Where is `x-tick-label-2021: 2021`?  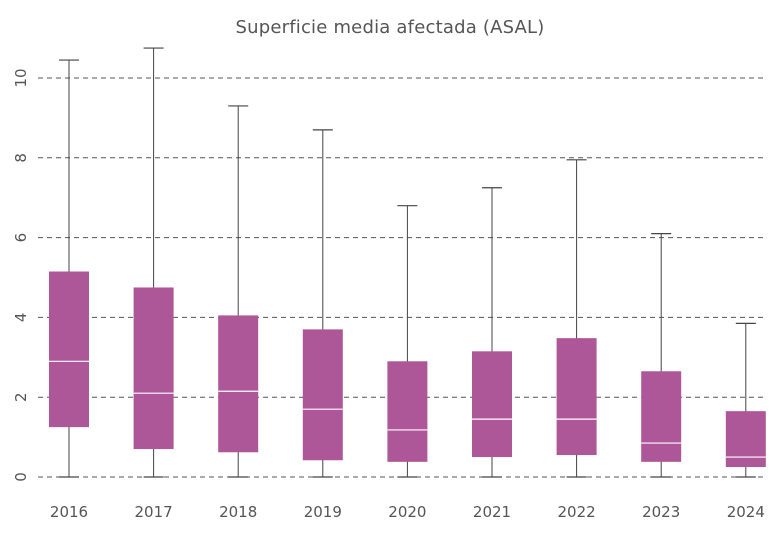
x-tick-label-2021: 2021 is located at coordinates (492, 512).